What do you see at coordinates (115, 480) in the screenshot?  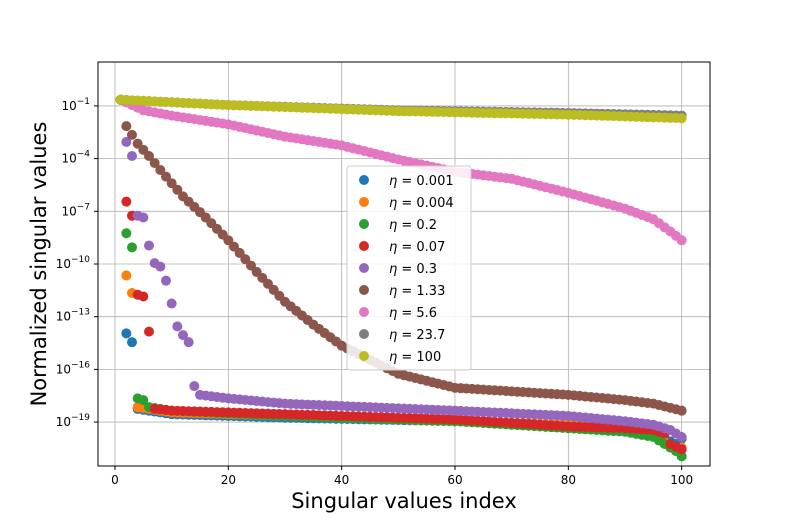 I see `x-tick-label: 0` at bounding box center [115, 480].